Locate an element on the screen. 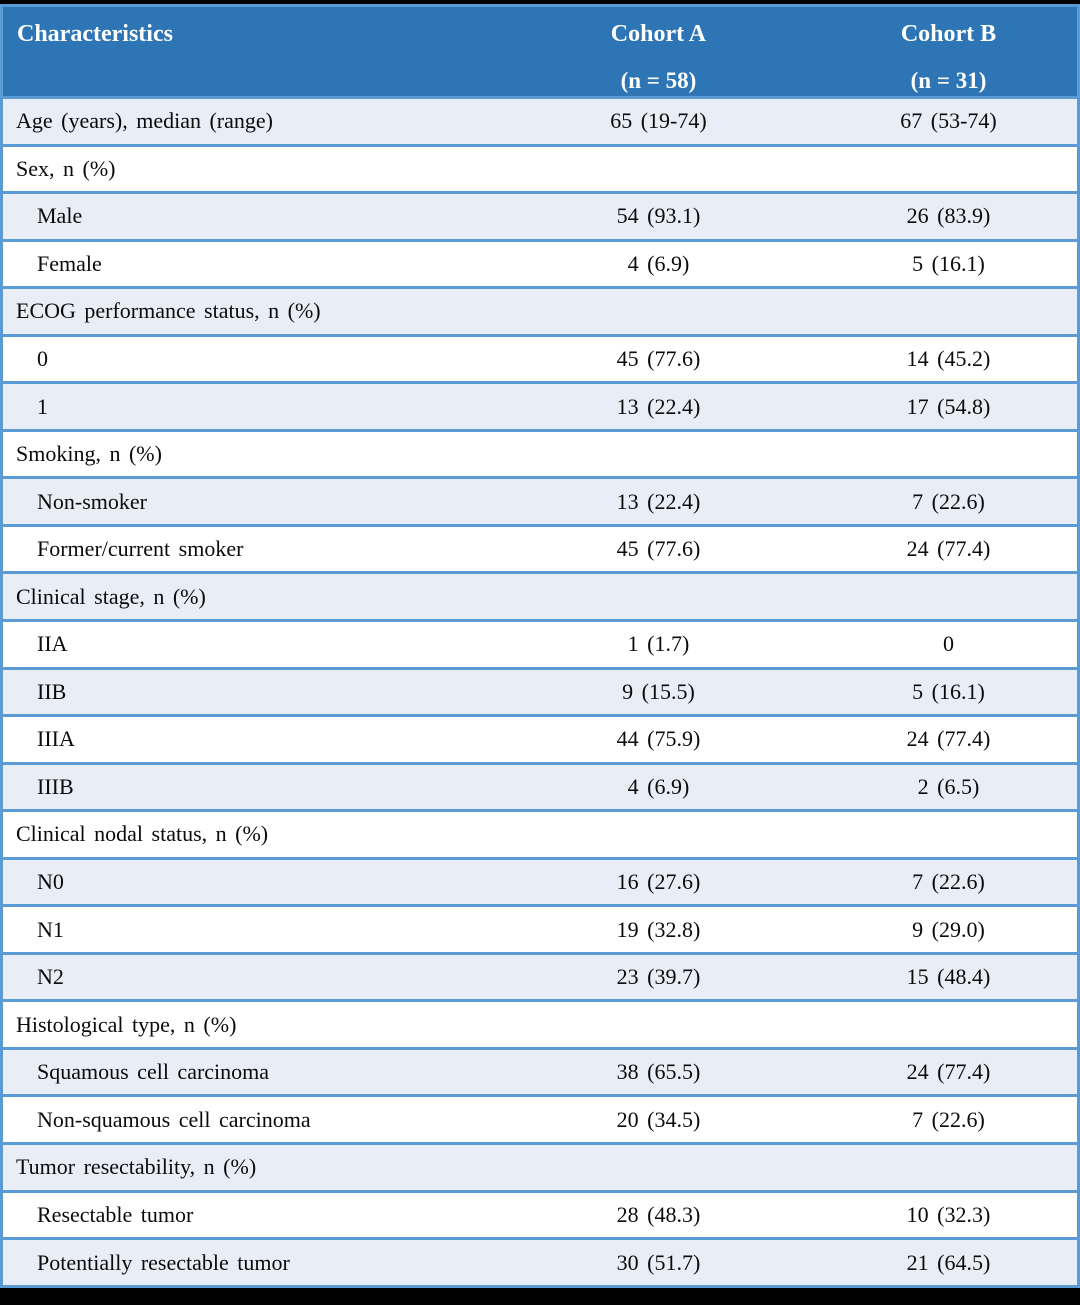  table-row: Non-smoker 13 (22.4) 7 (22.6) is located at coordinates (540, 501).